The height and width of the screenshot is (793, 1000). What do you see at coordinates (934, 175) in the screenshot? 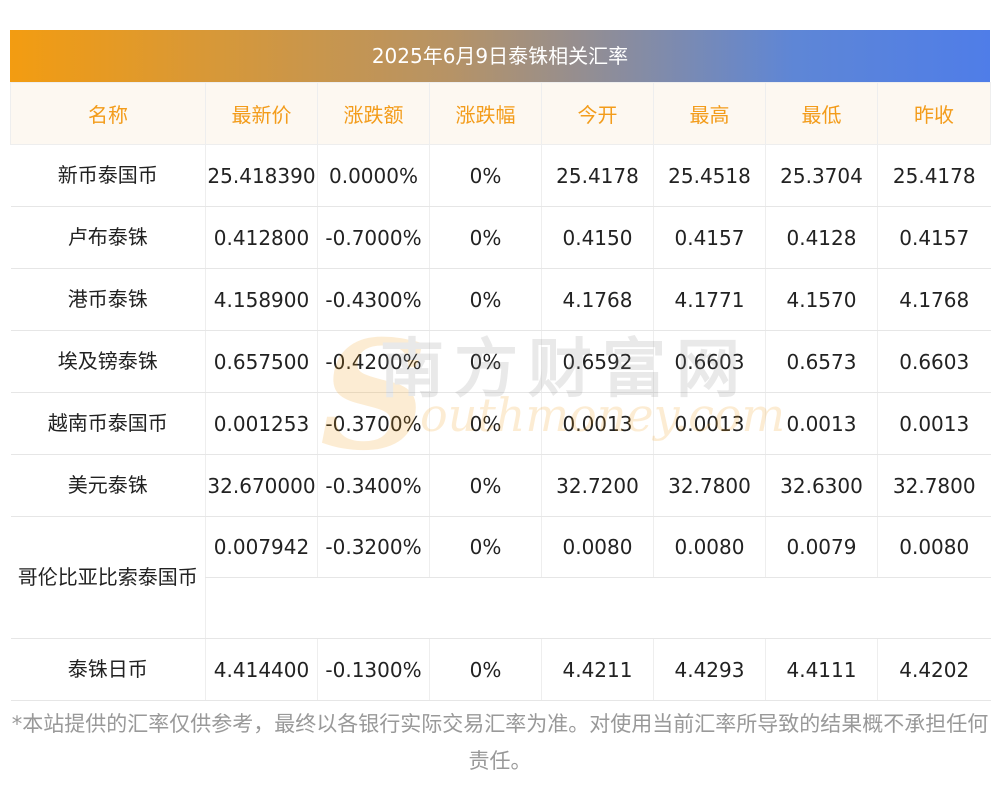
I see `cell-prev-close: 25.4178` at bounding box center [934, 175].